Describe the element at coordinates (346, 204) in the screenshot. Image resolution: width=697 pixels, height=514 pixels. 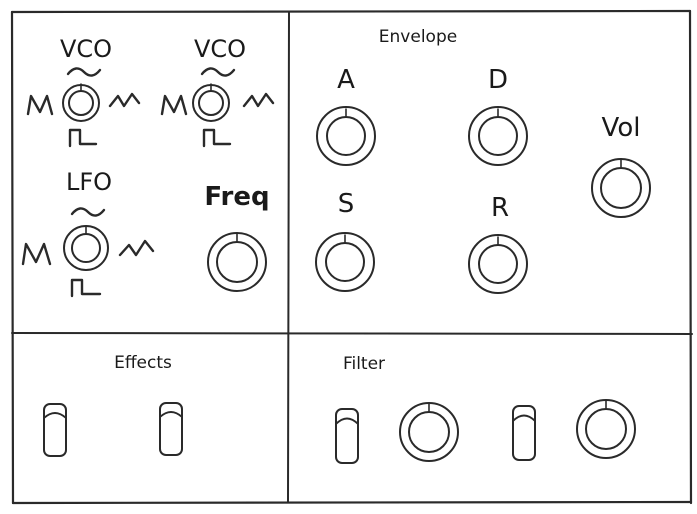
I see `sustain-label: S` at that location.